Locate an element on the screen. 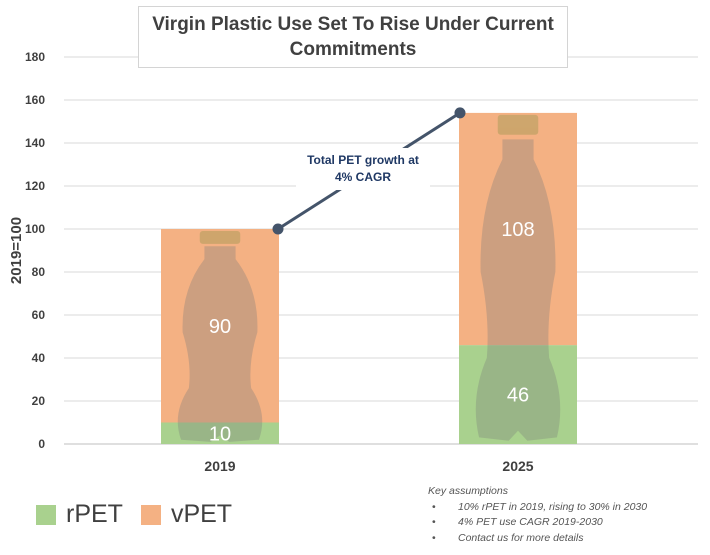 The height and width of the screenshot is (555, 710). legend-swatch-vpet is located at coordinates (150, 514).